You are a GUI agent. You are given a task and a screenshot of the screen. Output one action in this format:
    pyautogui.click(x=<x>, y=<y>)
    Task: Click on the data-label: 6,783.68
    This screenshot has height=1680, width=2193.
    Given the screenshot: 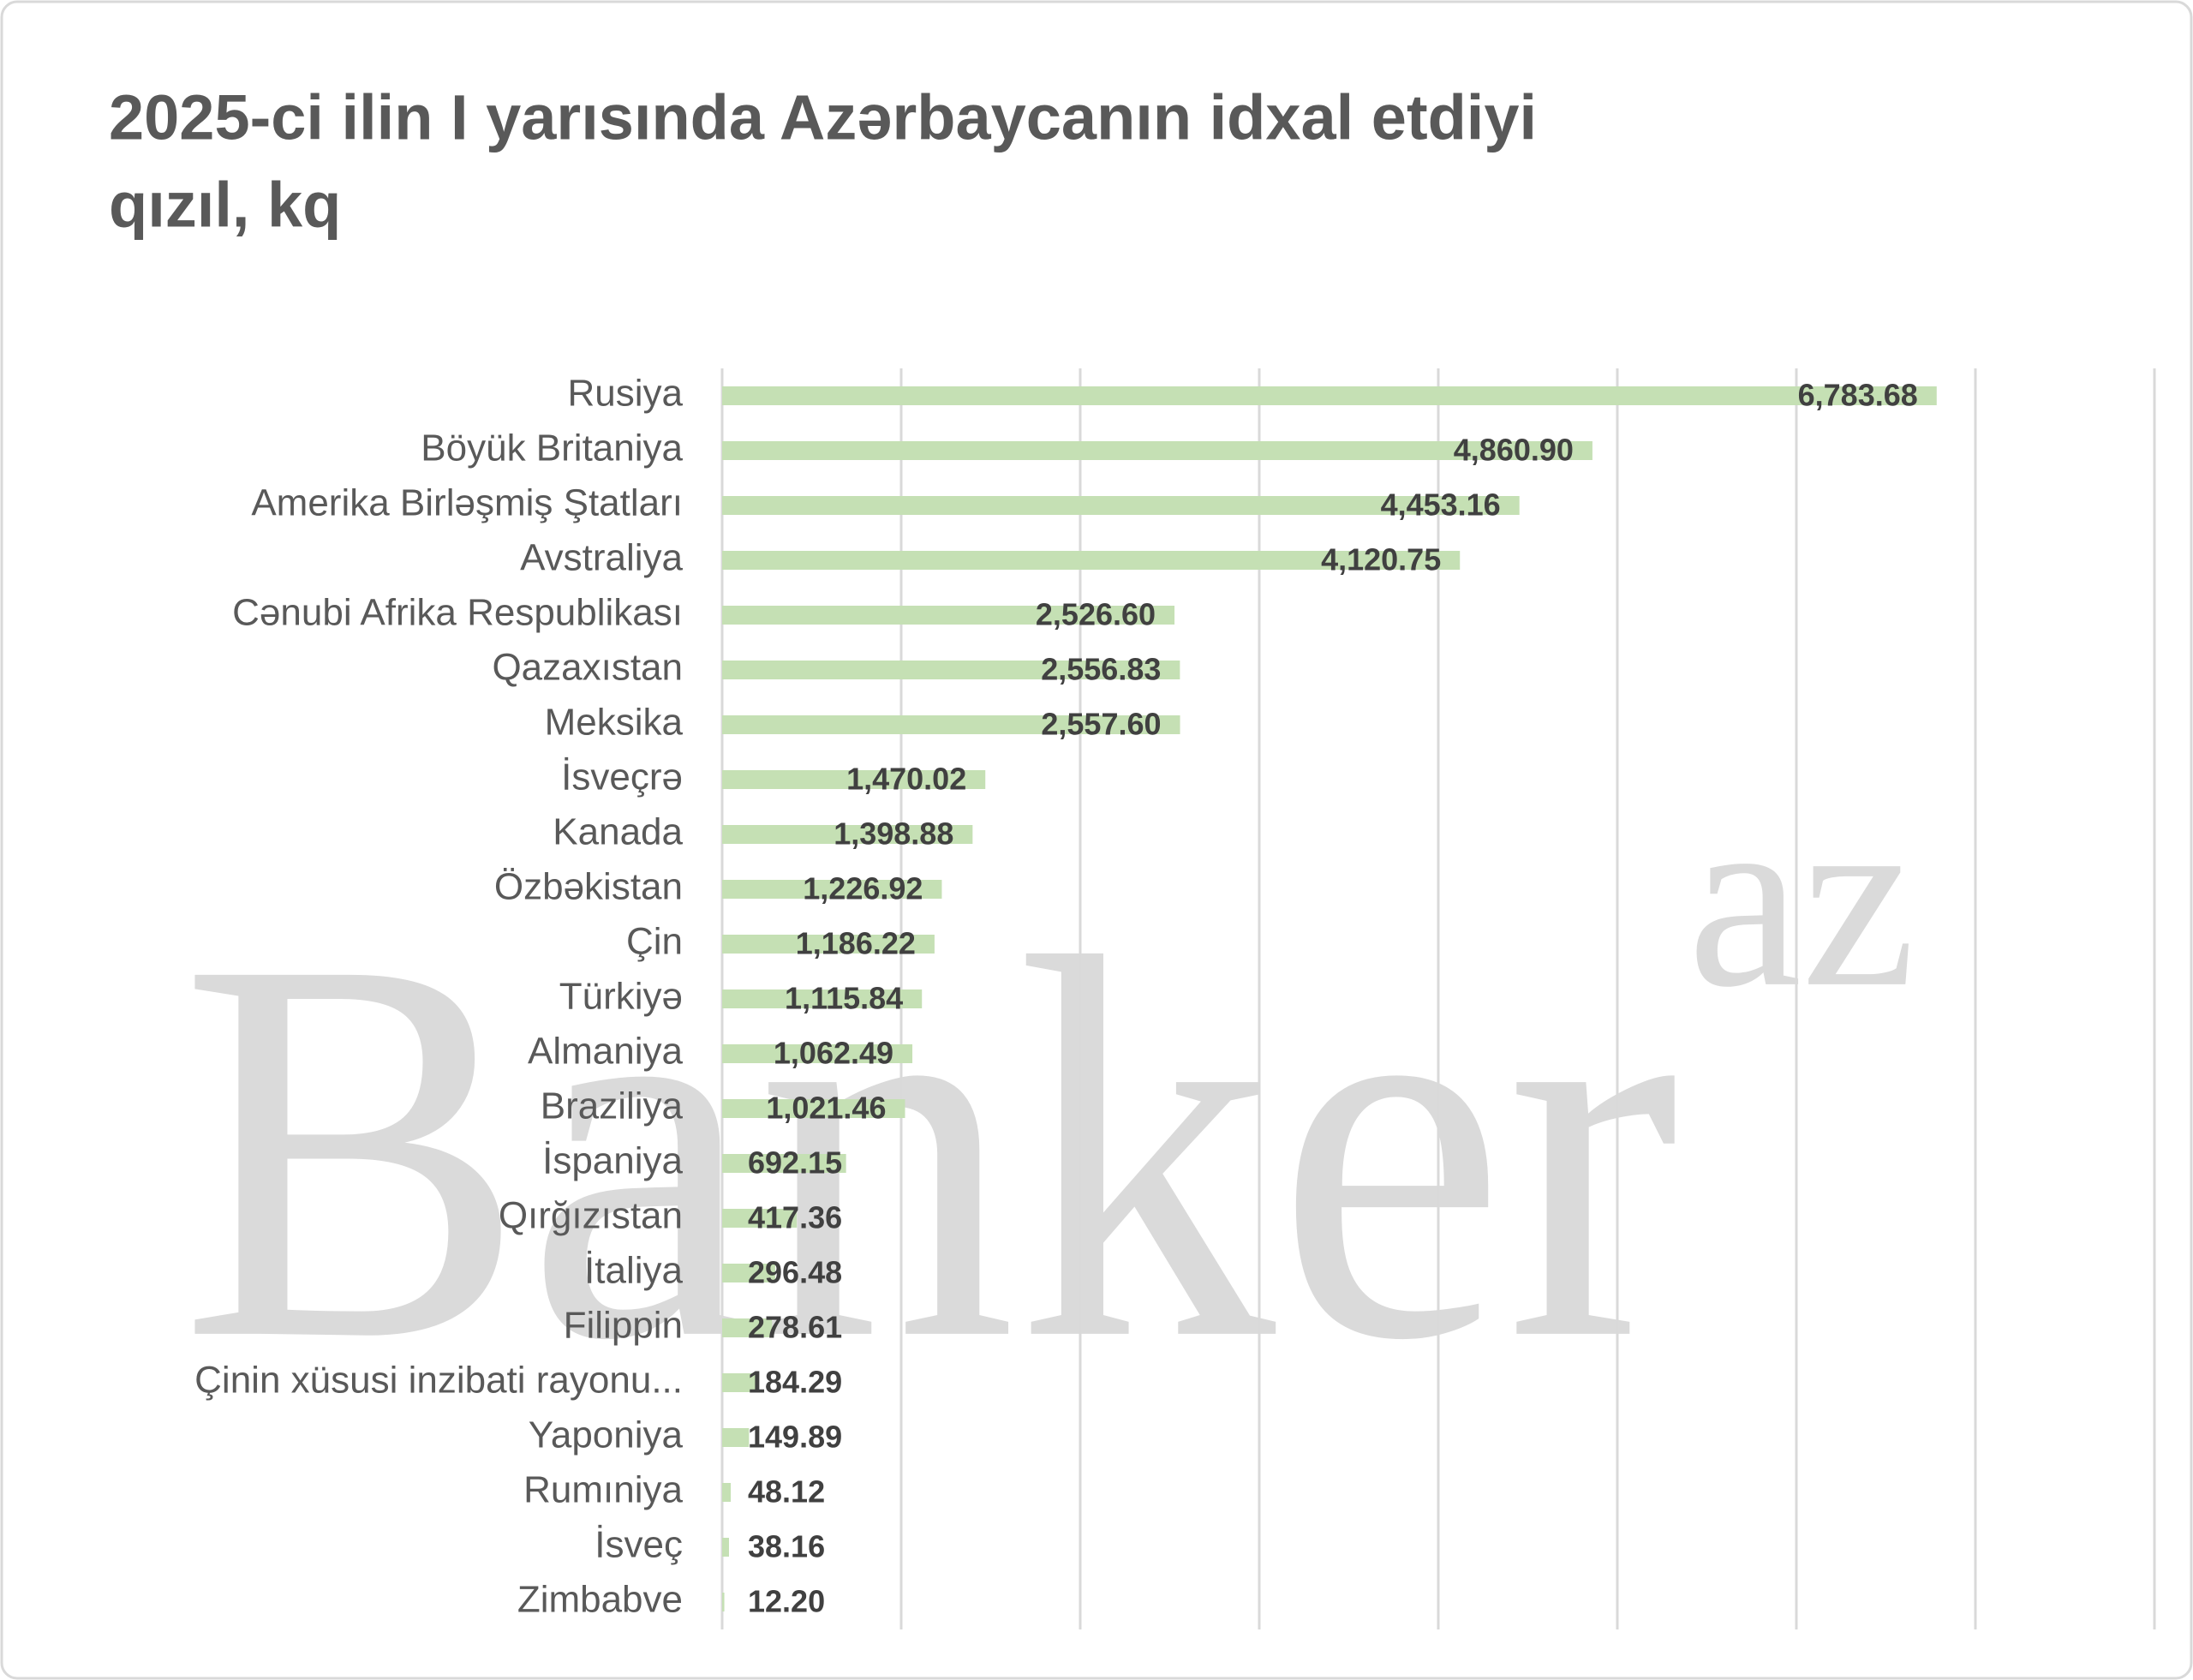 What is the action you would take?
    pyautogui.click(x=1858, y=395)
    